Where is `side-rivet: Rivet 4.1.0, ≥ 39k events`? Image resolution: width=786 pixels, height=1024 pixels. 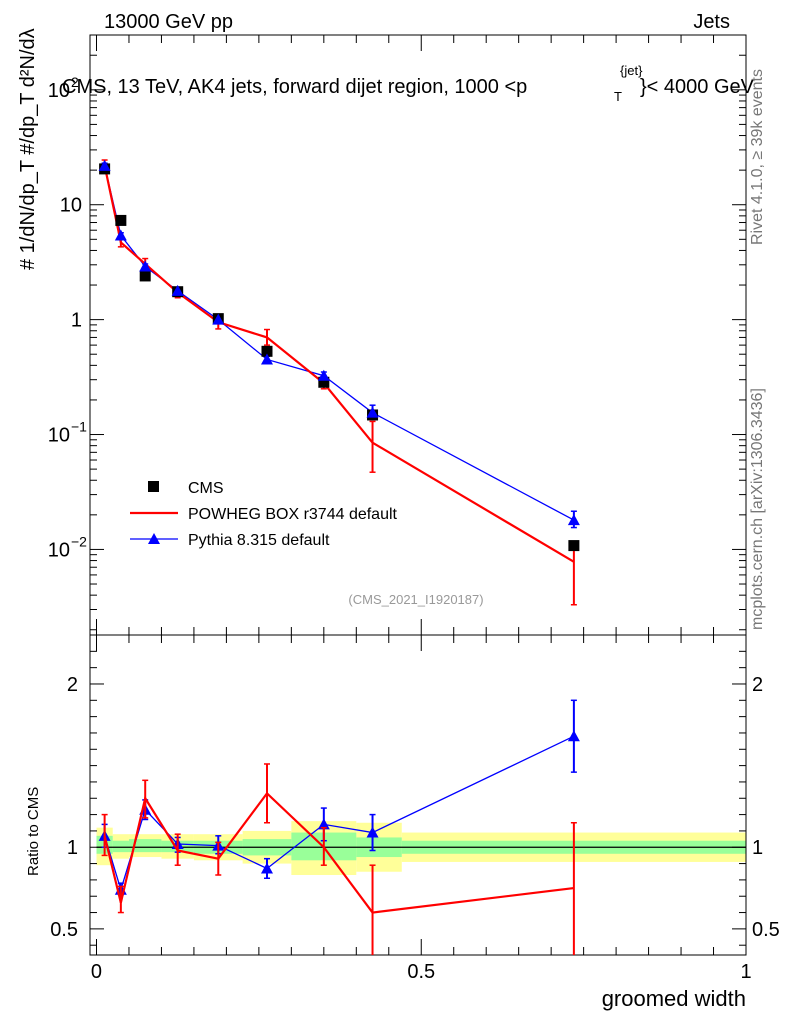 side-rivet: Rivet 4.1.0, ≥ 39k events is located at coordinates (757, 157).